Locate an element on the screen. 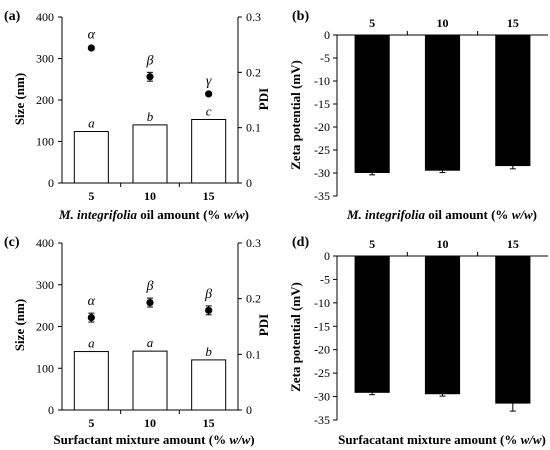  bar-significance-letter: c is located at coordinates (209, 111).